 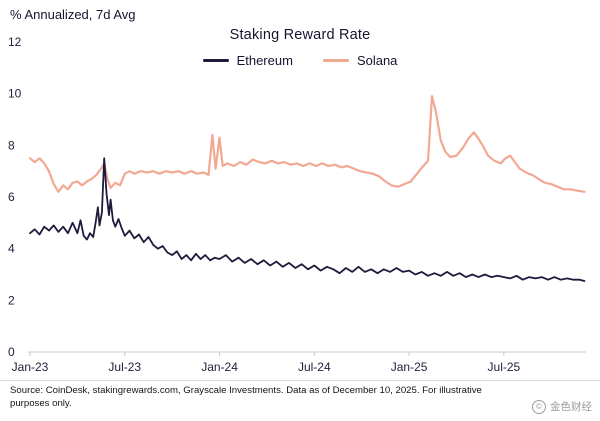 I want to click on svg-text: 10, so click(x=15, y=94).